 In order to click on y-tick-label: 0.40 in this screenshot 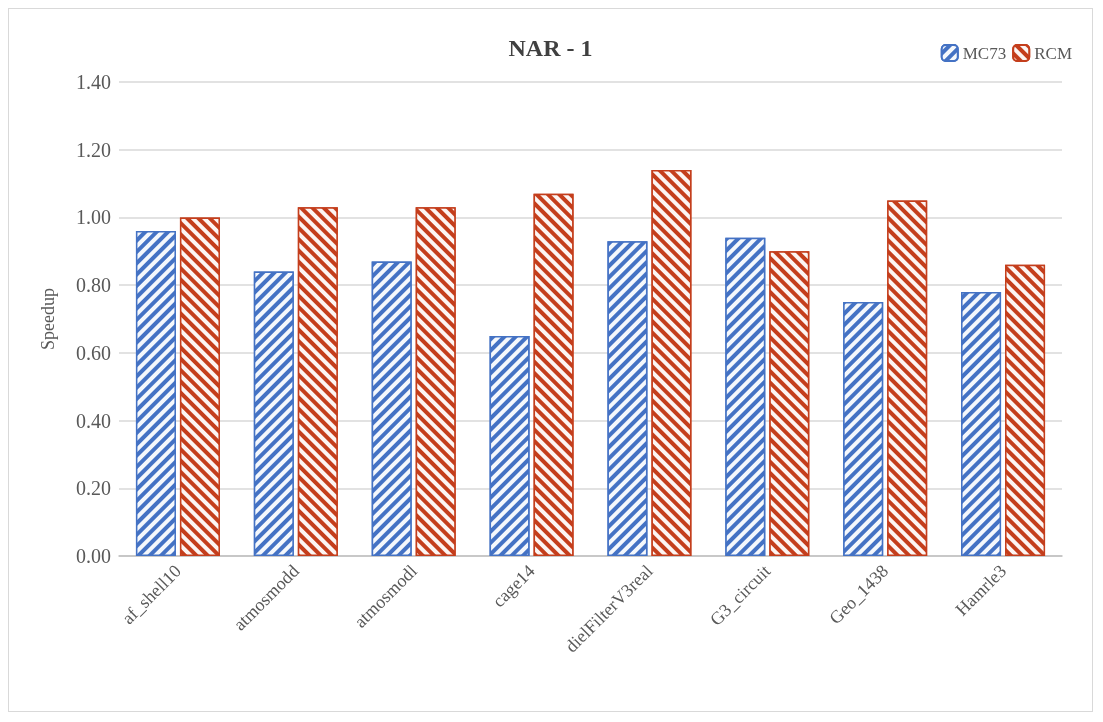, I will do `click(93, 420)`.